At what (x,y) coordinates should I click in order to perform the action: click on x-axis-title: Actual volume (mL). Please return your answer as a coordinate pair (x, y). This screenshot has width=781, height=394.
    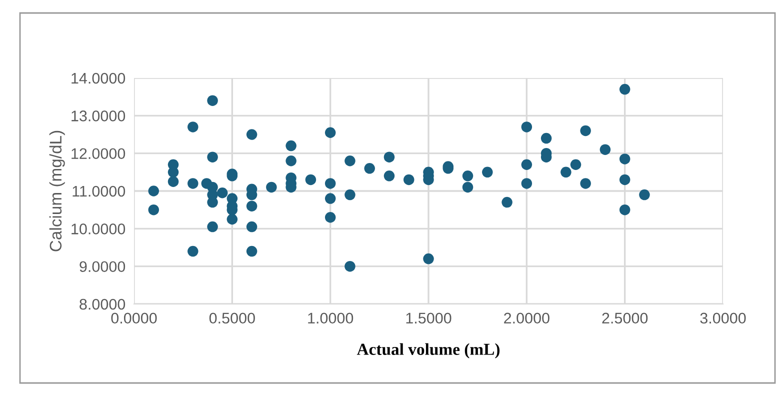
    Looking at the image, I should click on (428, 350).